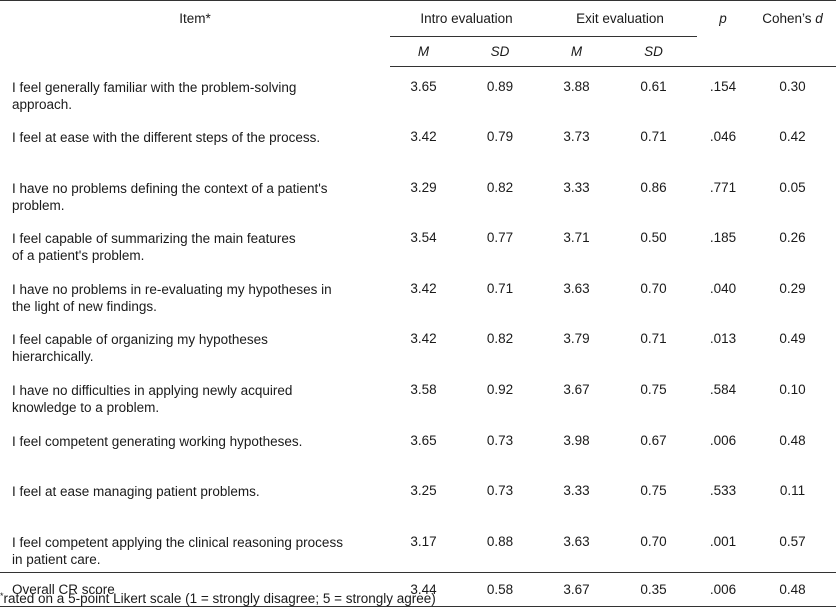 The image size is (836, 609). What do you see at coordinates (500, 288) in the screenshot?
I see `intro-sd-cell: 0.71` at bounding box center [500, 288].